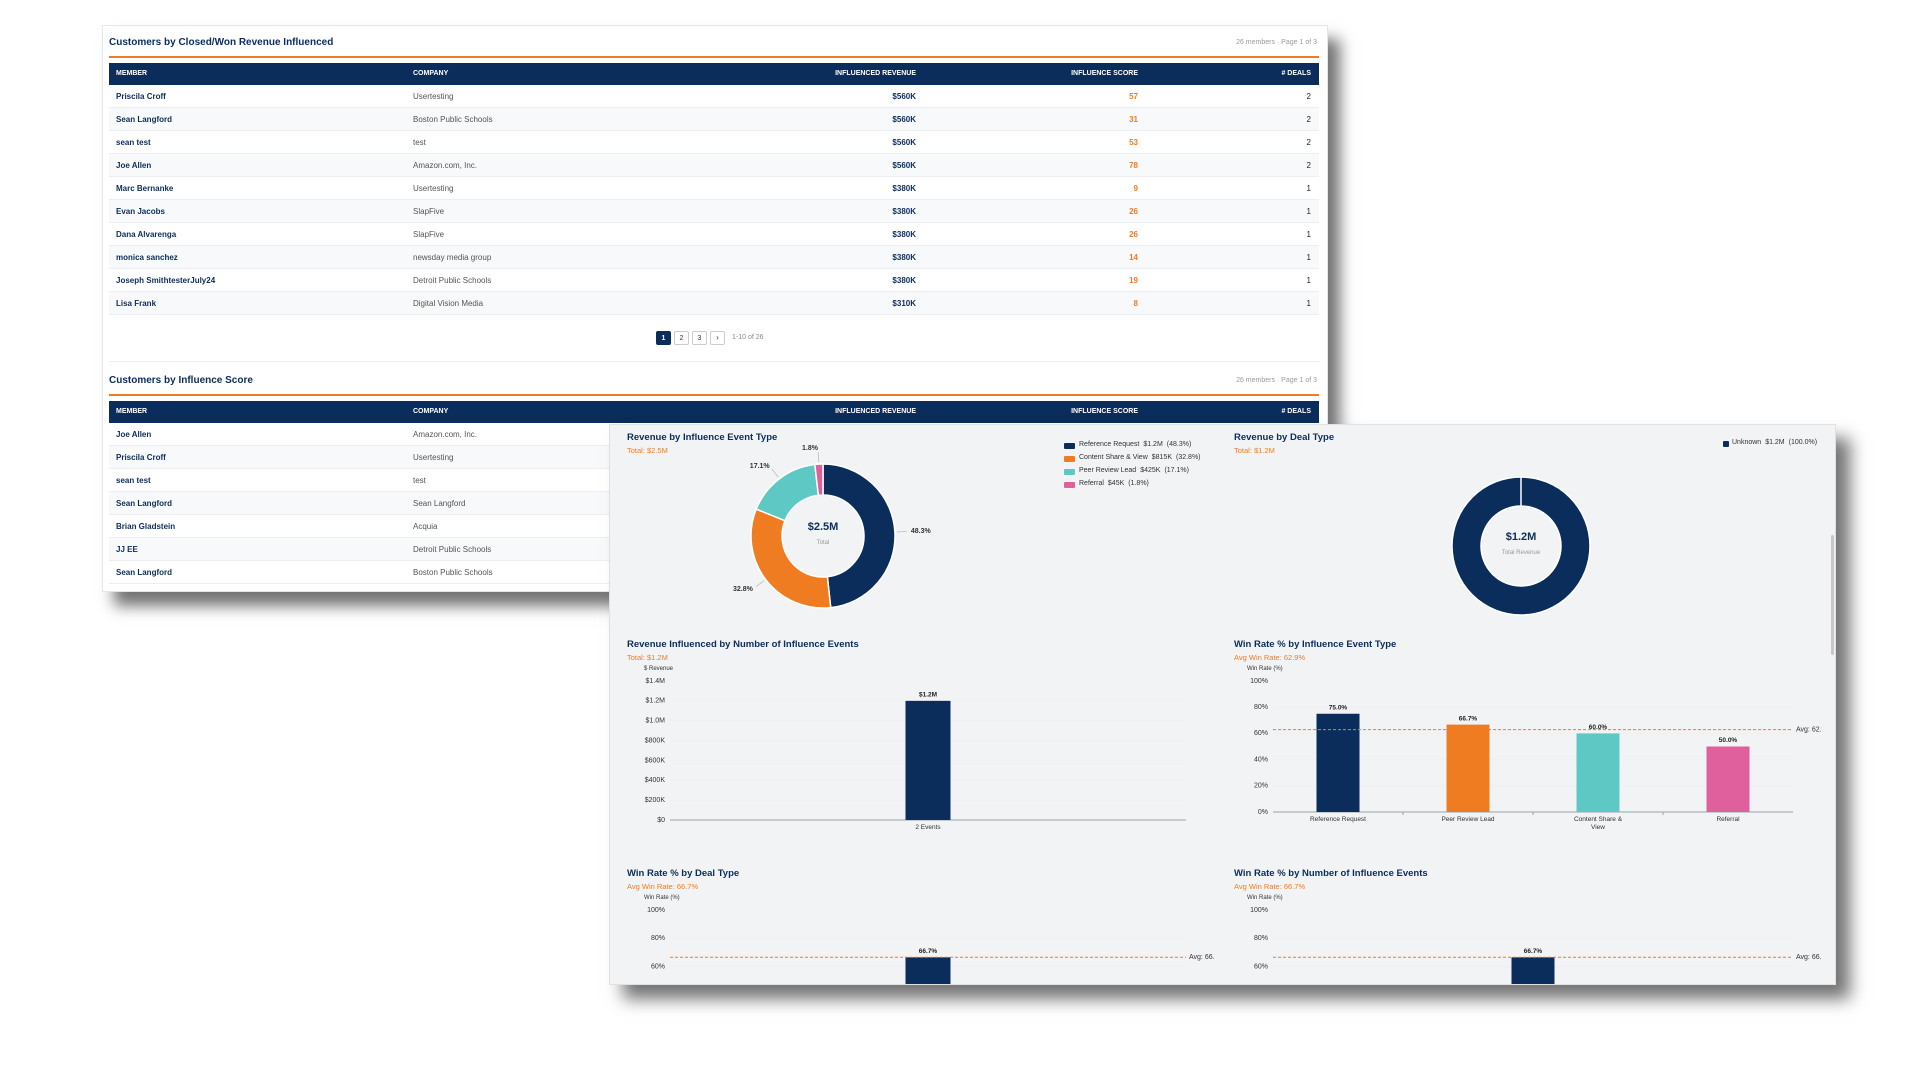 Image resolution: width=1920 pixels, height=1080 pixels. What do you see at coordinates (433, 188) in the screenshot?
I see `table-cell: Usertesting` at bounding box center [433, 188].